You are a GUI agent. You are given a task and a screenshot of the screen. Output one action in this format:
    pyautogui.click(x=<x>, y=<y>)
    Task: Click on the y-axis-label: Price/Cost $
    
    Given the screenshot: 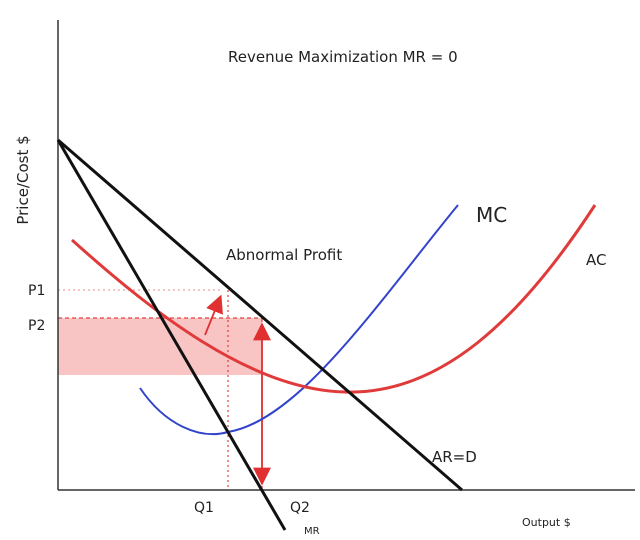 What is the action you would take?
    pyautogui.click(x=23, y=179)
    